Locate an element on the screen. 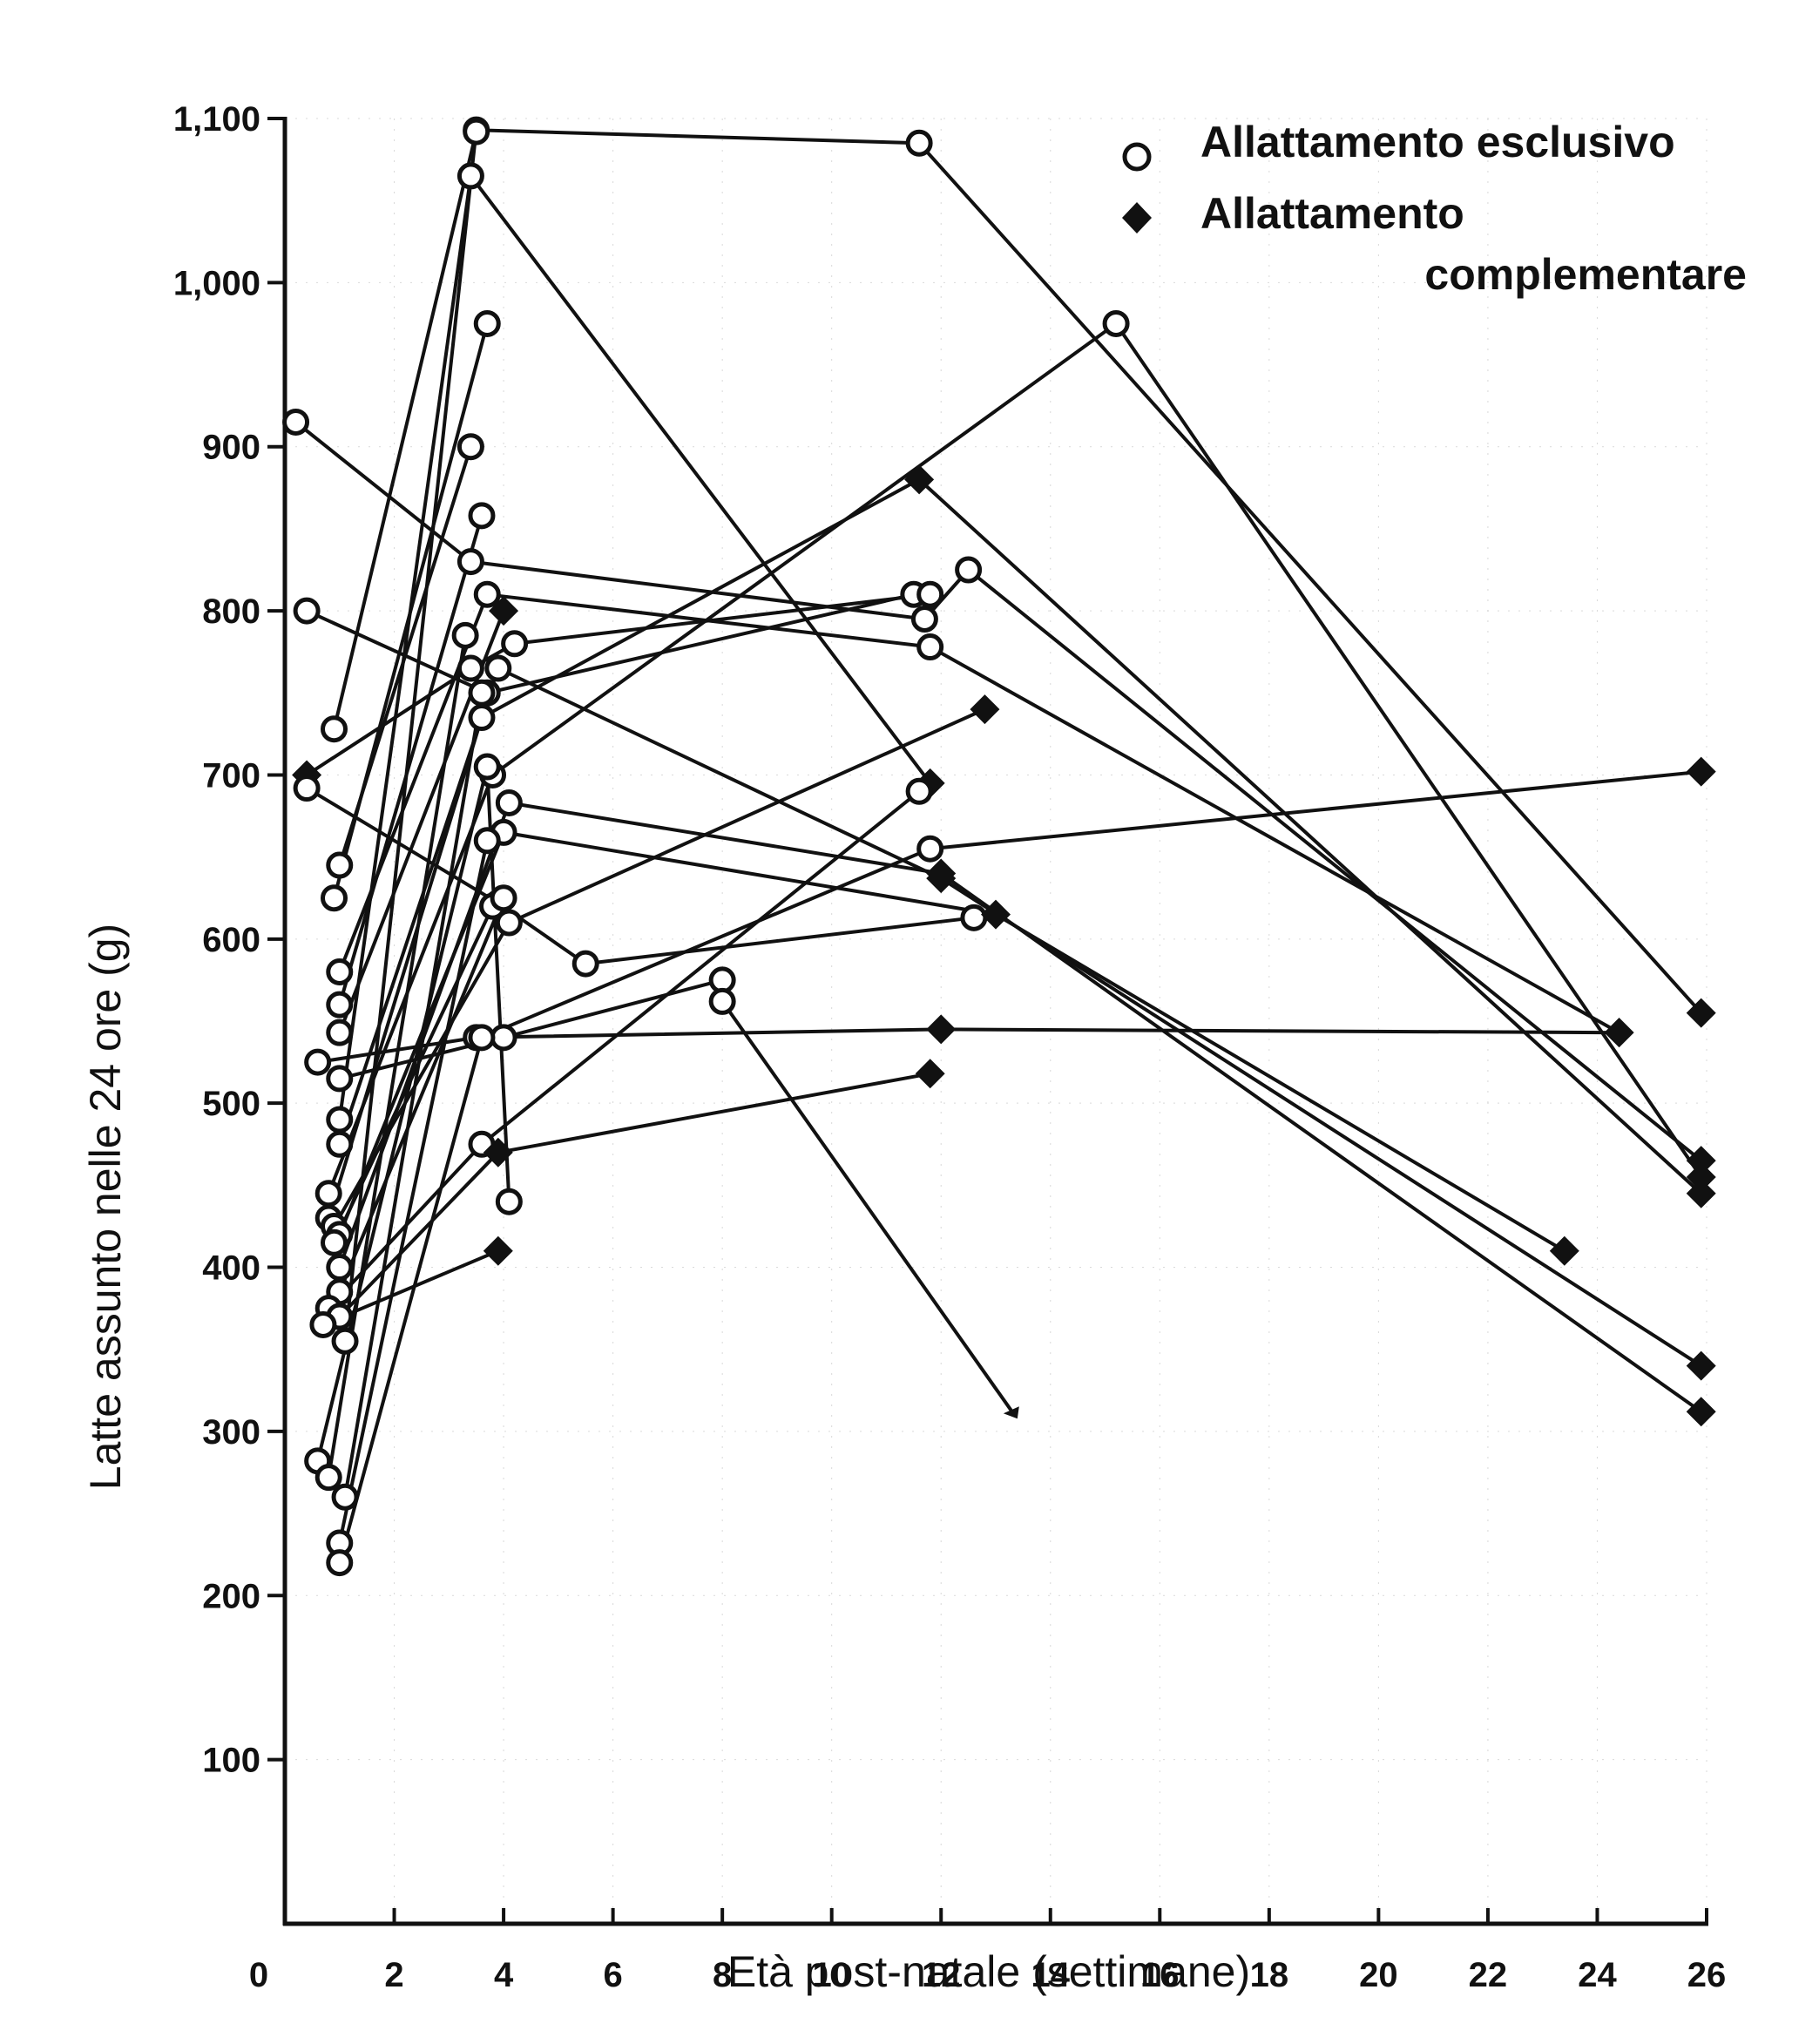 The height and width of the screenshot is (2044, 1819). y-tick-label: 300 is located at coordinates (231, 1433).